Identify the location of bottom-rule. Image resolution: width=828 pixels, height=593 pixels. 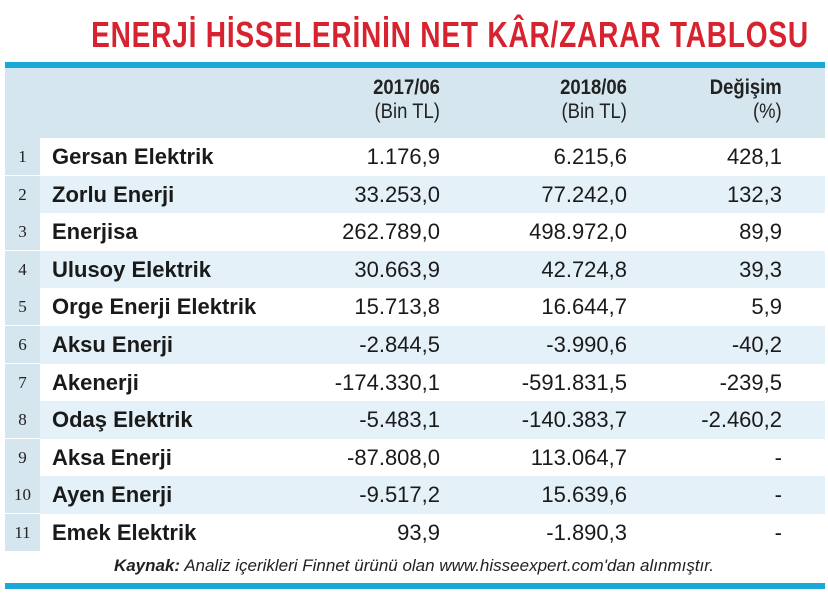
(415, 586).